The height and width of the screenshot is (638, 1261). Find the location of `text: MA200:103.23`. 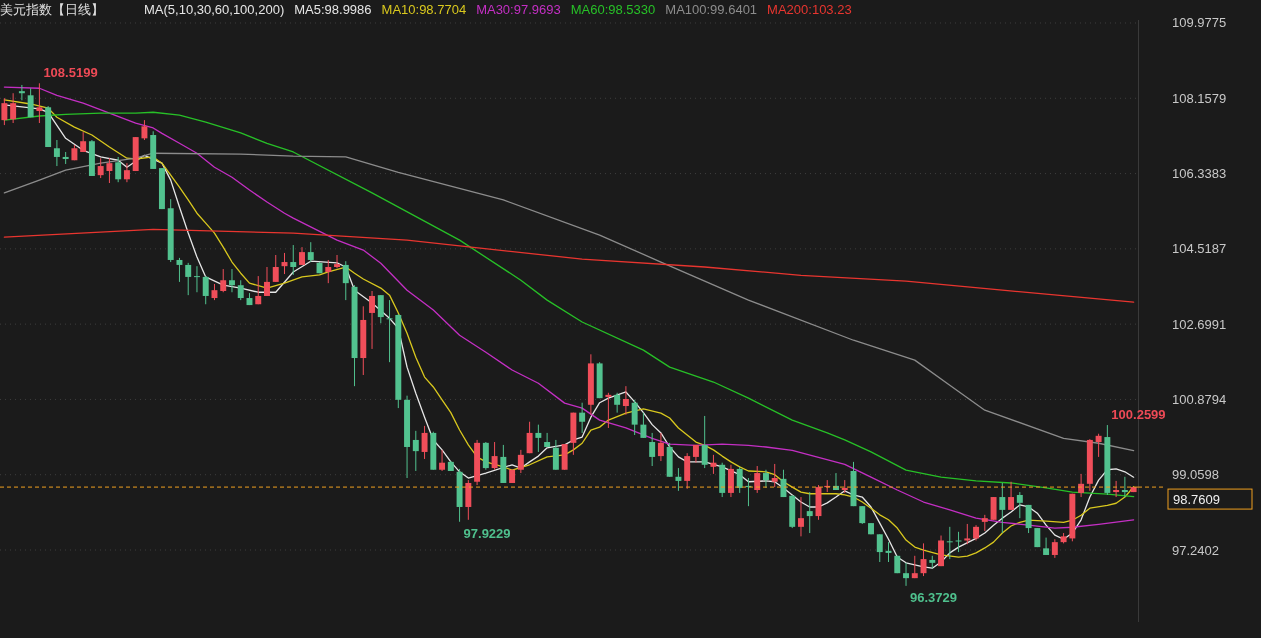

text: MA200:103.23 is located at coordinates (809, 9).